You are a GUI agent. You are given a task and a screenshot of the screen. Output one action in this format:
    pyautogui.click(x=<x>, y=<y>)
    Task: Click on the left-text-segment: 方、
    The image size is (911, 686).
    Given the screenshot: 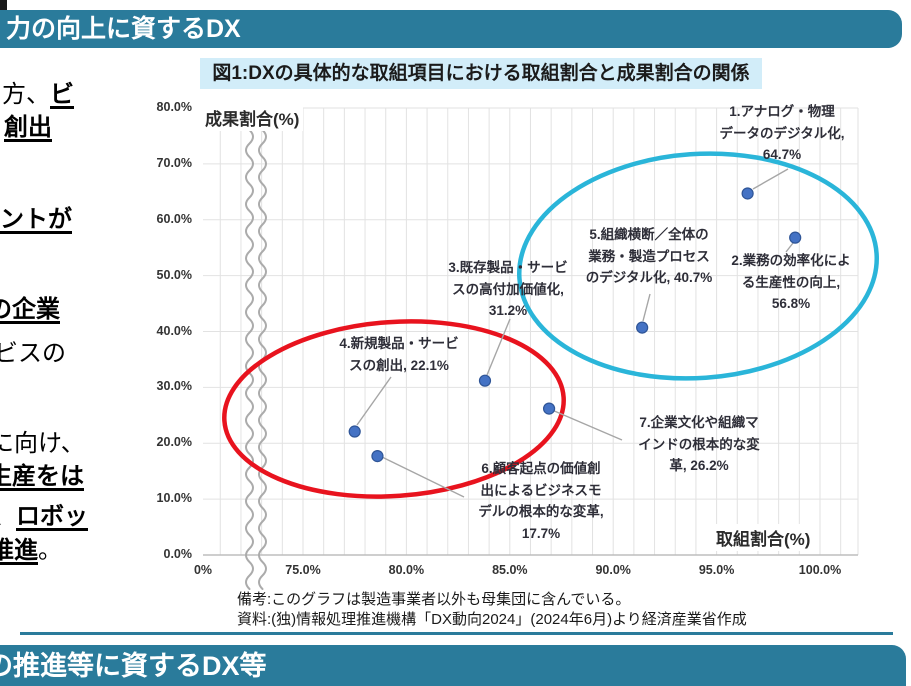 What is the action you would take?
    pyautogui.click(x=26, y=94)
    